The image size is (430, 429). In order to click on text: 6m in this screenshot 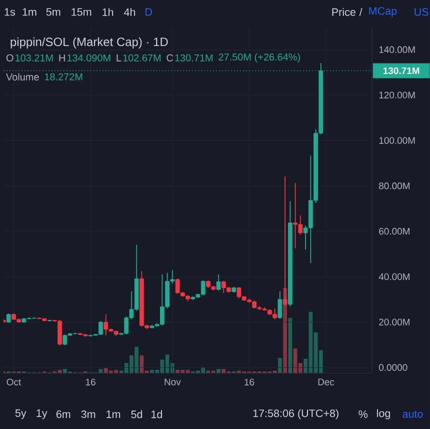, I will do `click(63, 414)`.